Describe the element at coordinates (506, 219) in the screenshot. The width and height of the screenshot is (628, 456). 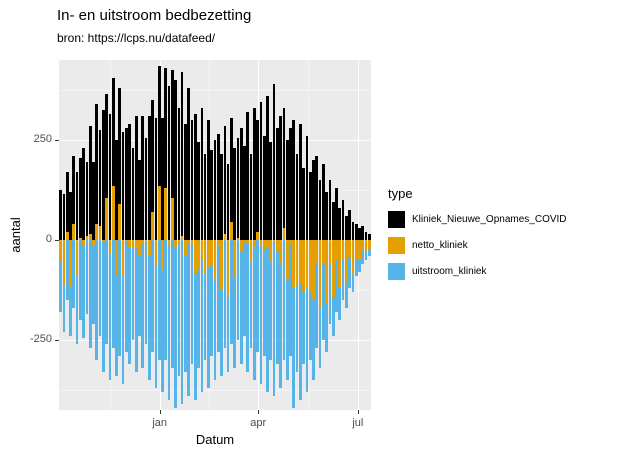
I see `legend-item: Kliniek_Nieuwe_Opnames_COVID` at that location.